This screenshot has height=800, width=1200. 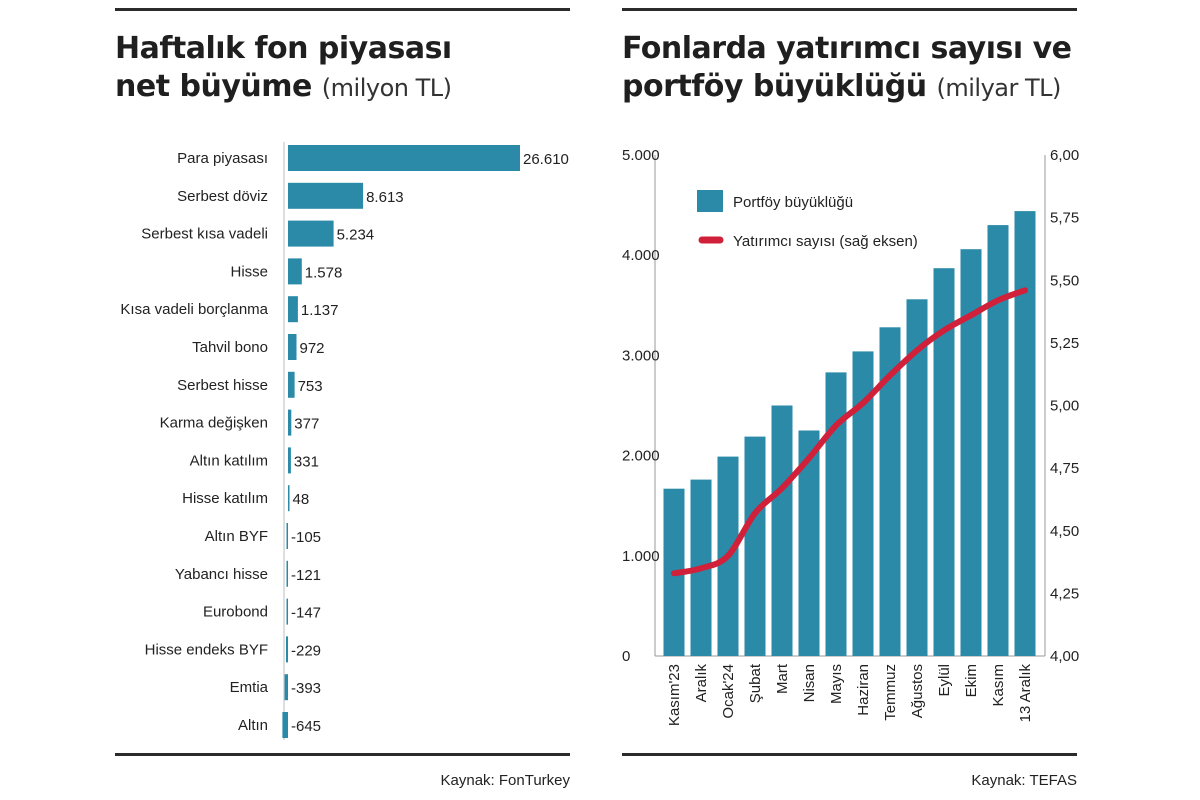 I want to click on left-value-label: 972, so click(x=312, y=348).